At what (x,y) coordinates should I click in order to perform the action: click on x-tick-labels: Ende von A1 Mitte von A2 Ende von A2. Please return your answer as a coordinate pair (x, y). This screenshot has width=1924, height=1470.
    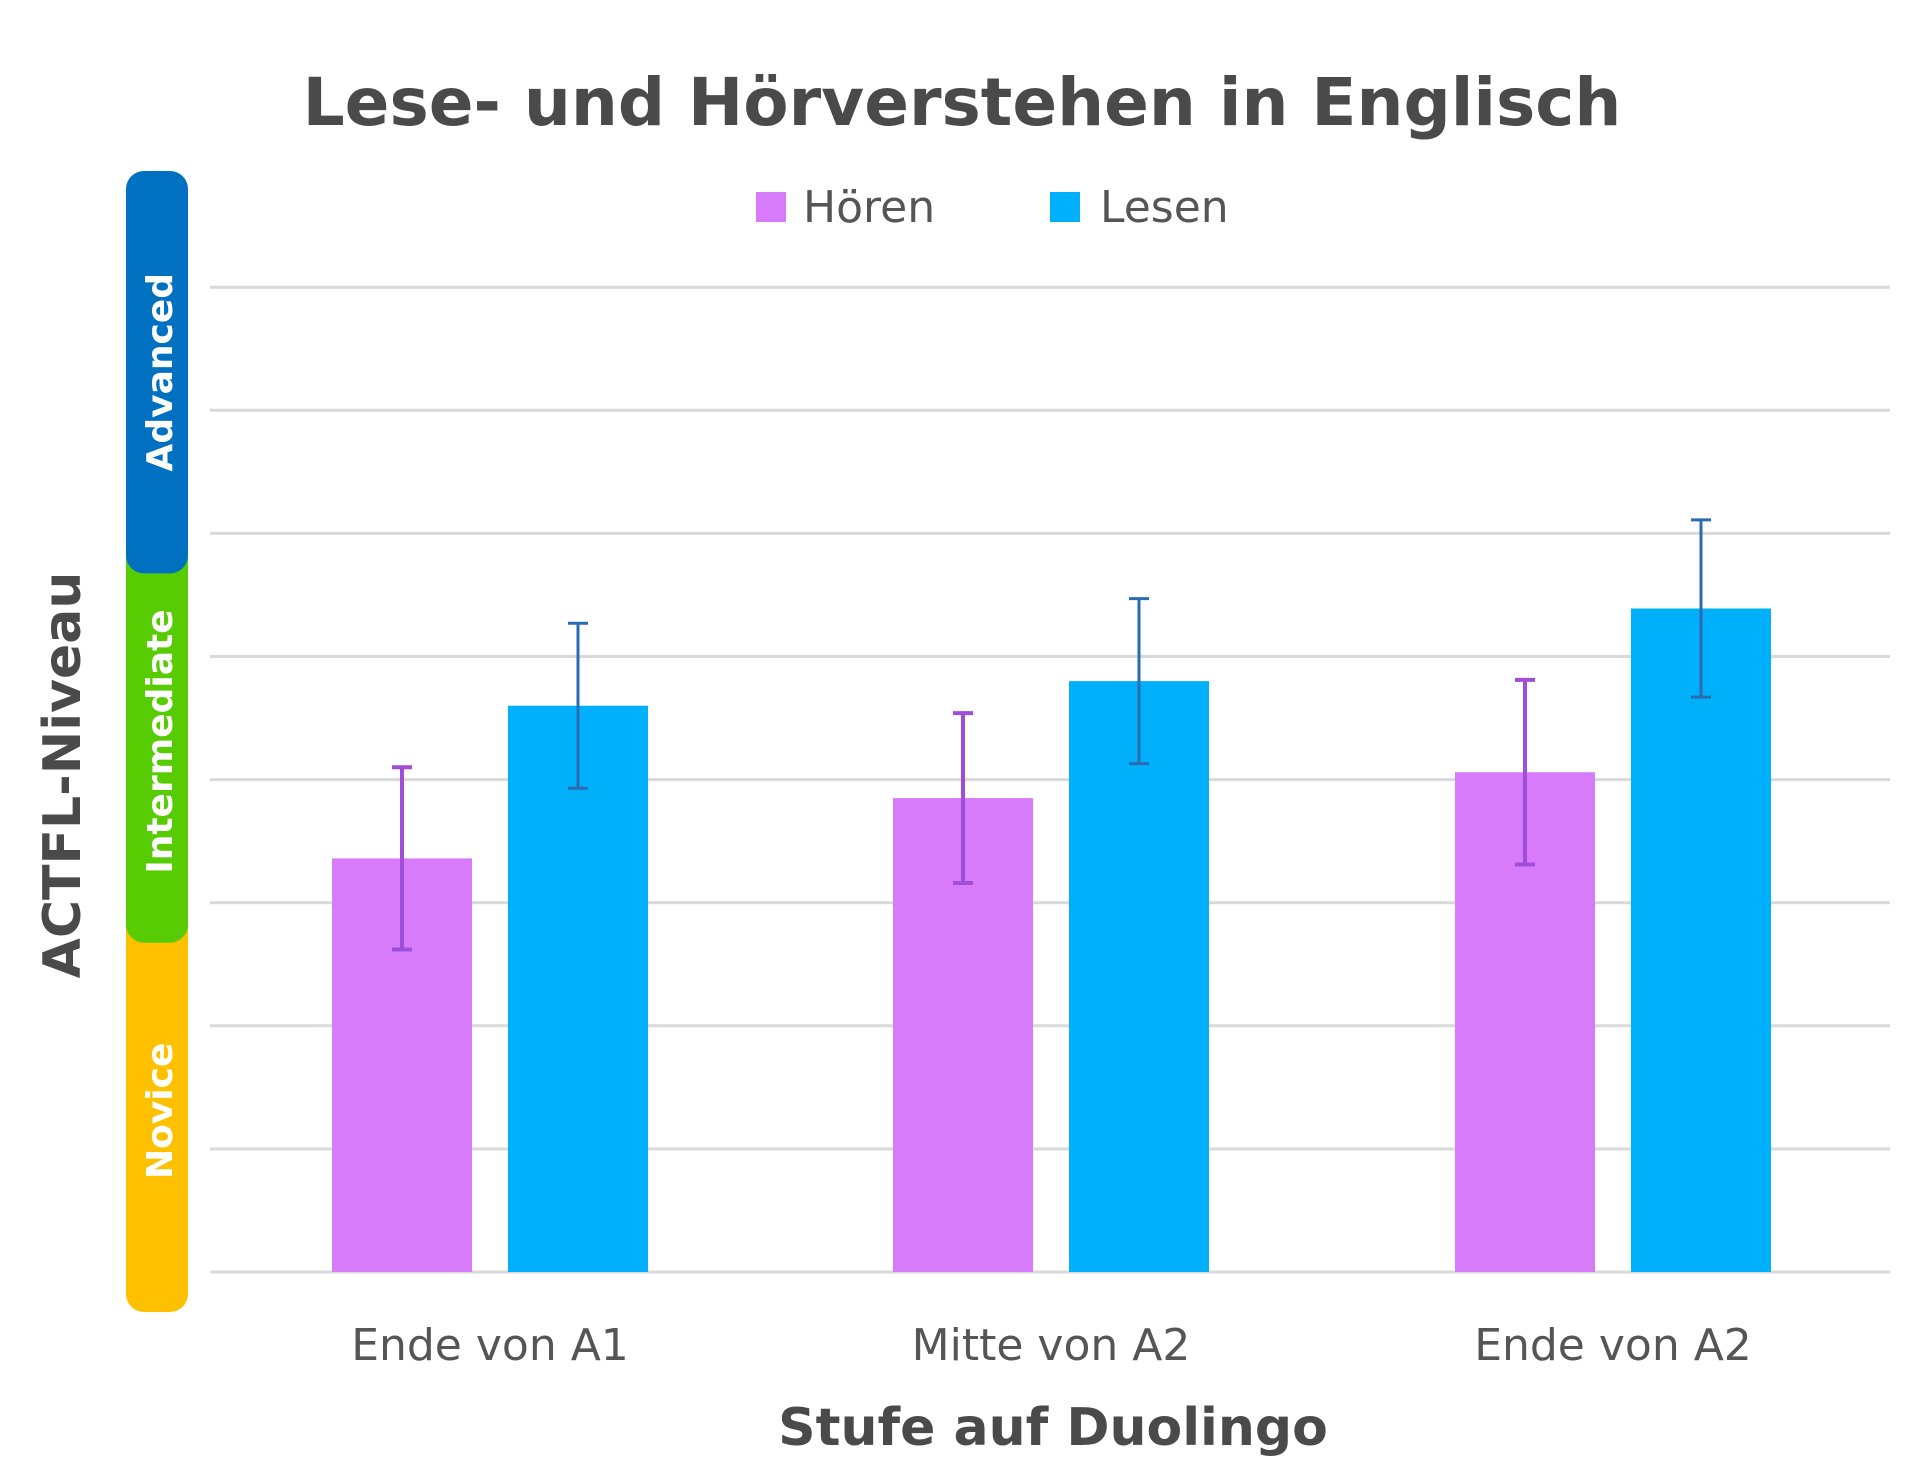
    Looking at the image, I should click on (1051, 1345).